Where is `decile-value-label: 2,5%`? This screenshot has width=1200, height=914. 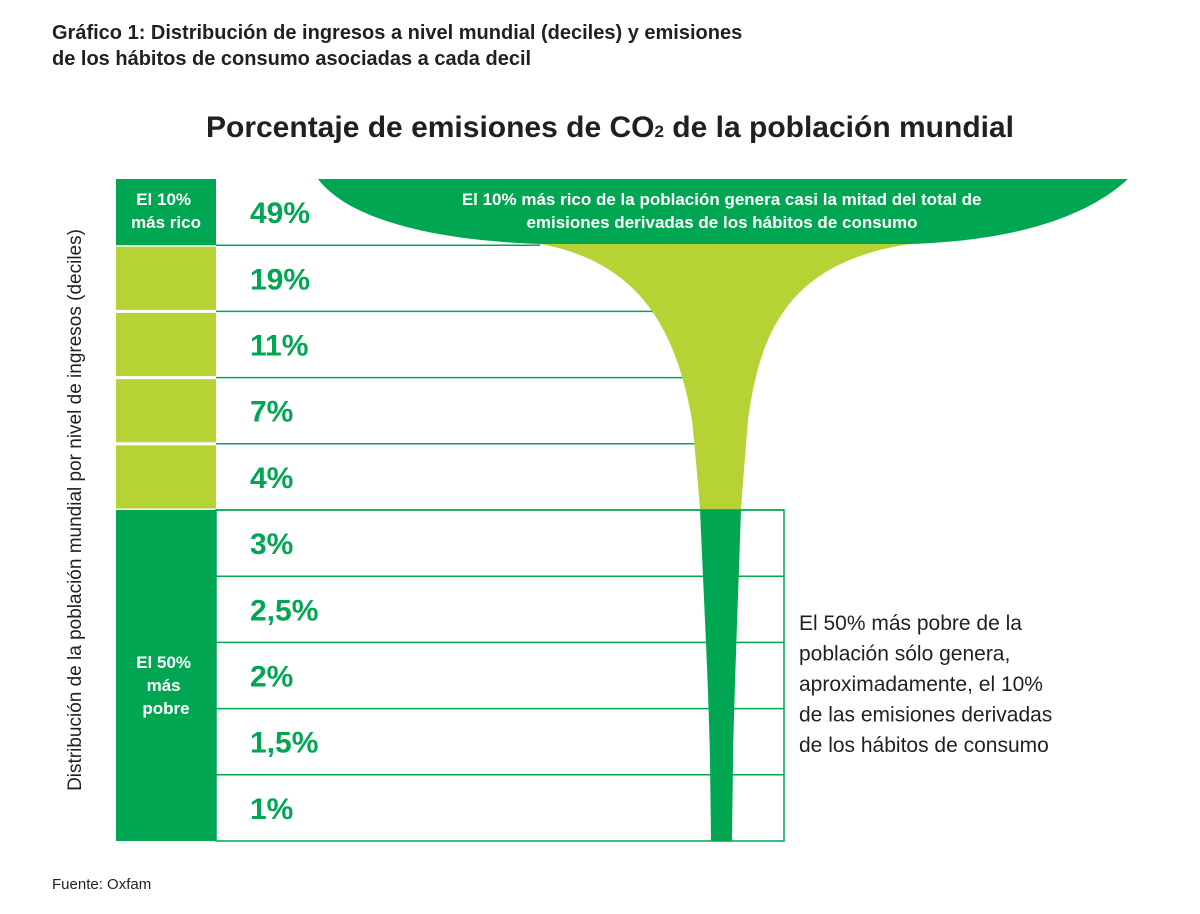 decile-value-label: 2,5% is located at coordinates (284, 610).